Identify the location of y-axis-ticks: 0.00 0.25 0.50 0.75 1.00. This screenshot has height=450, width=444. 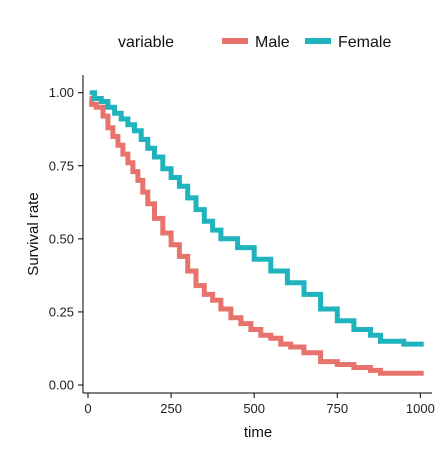
(66, 239).